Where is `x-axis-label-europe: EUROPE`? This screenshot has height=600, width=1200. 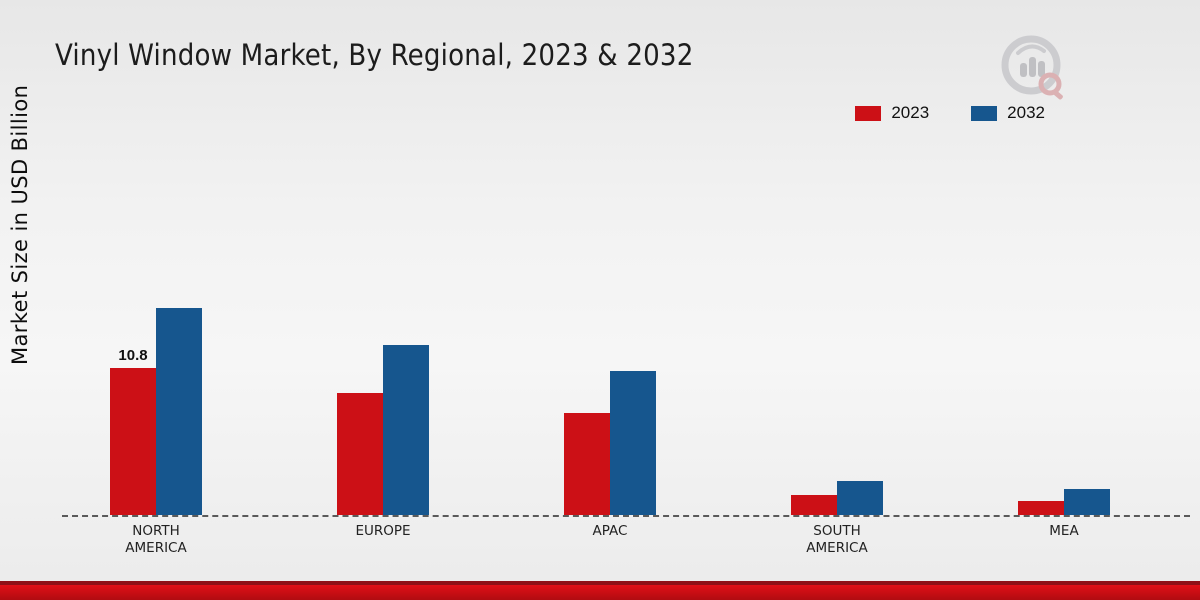
x-axis-label-europe: EUROPE is located at coordinates (383, 531).